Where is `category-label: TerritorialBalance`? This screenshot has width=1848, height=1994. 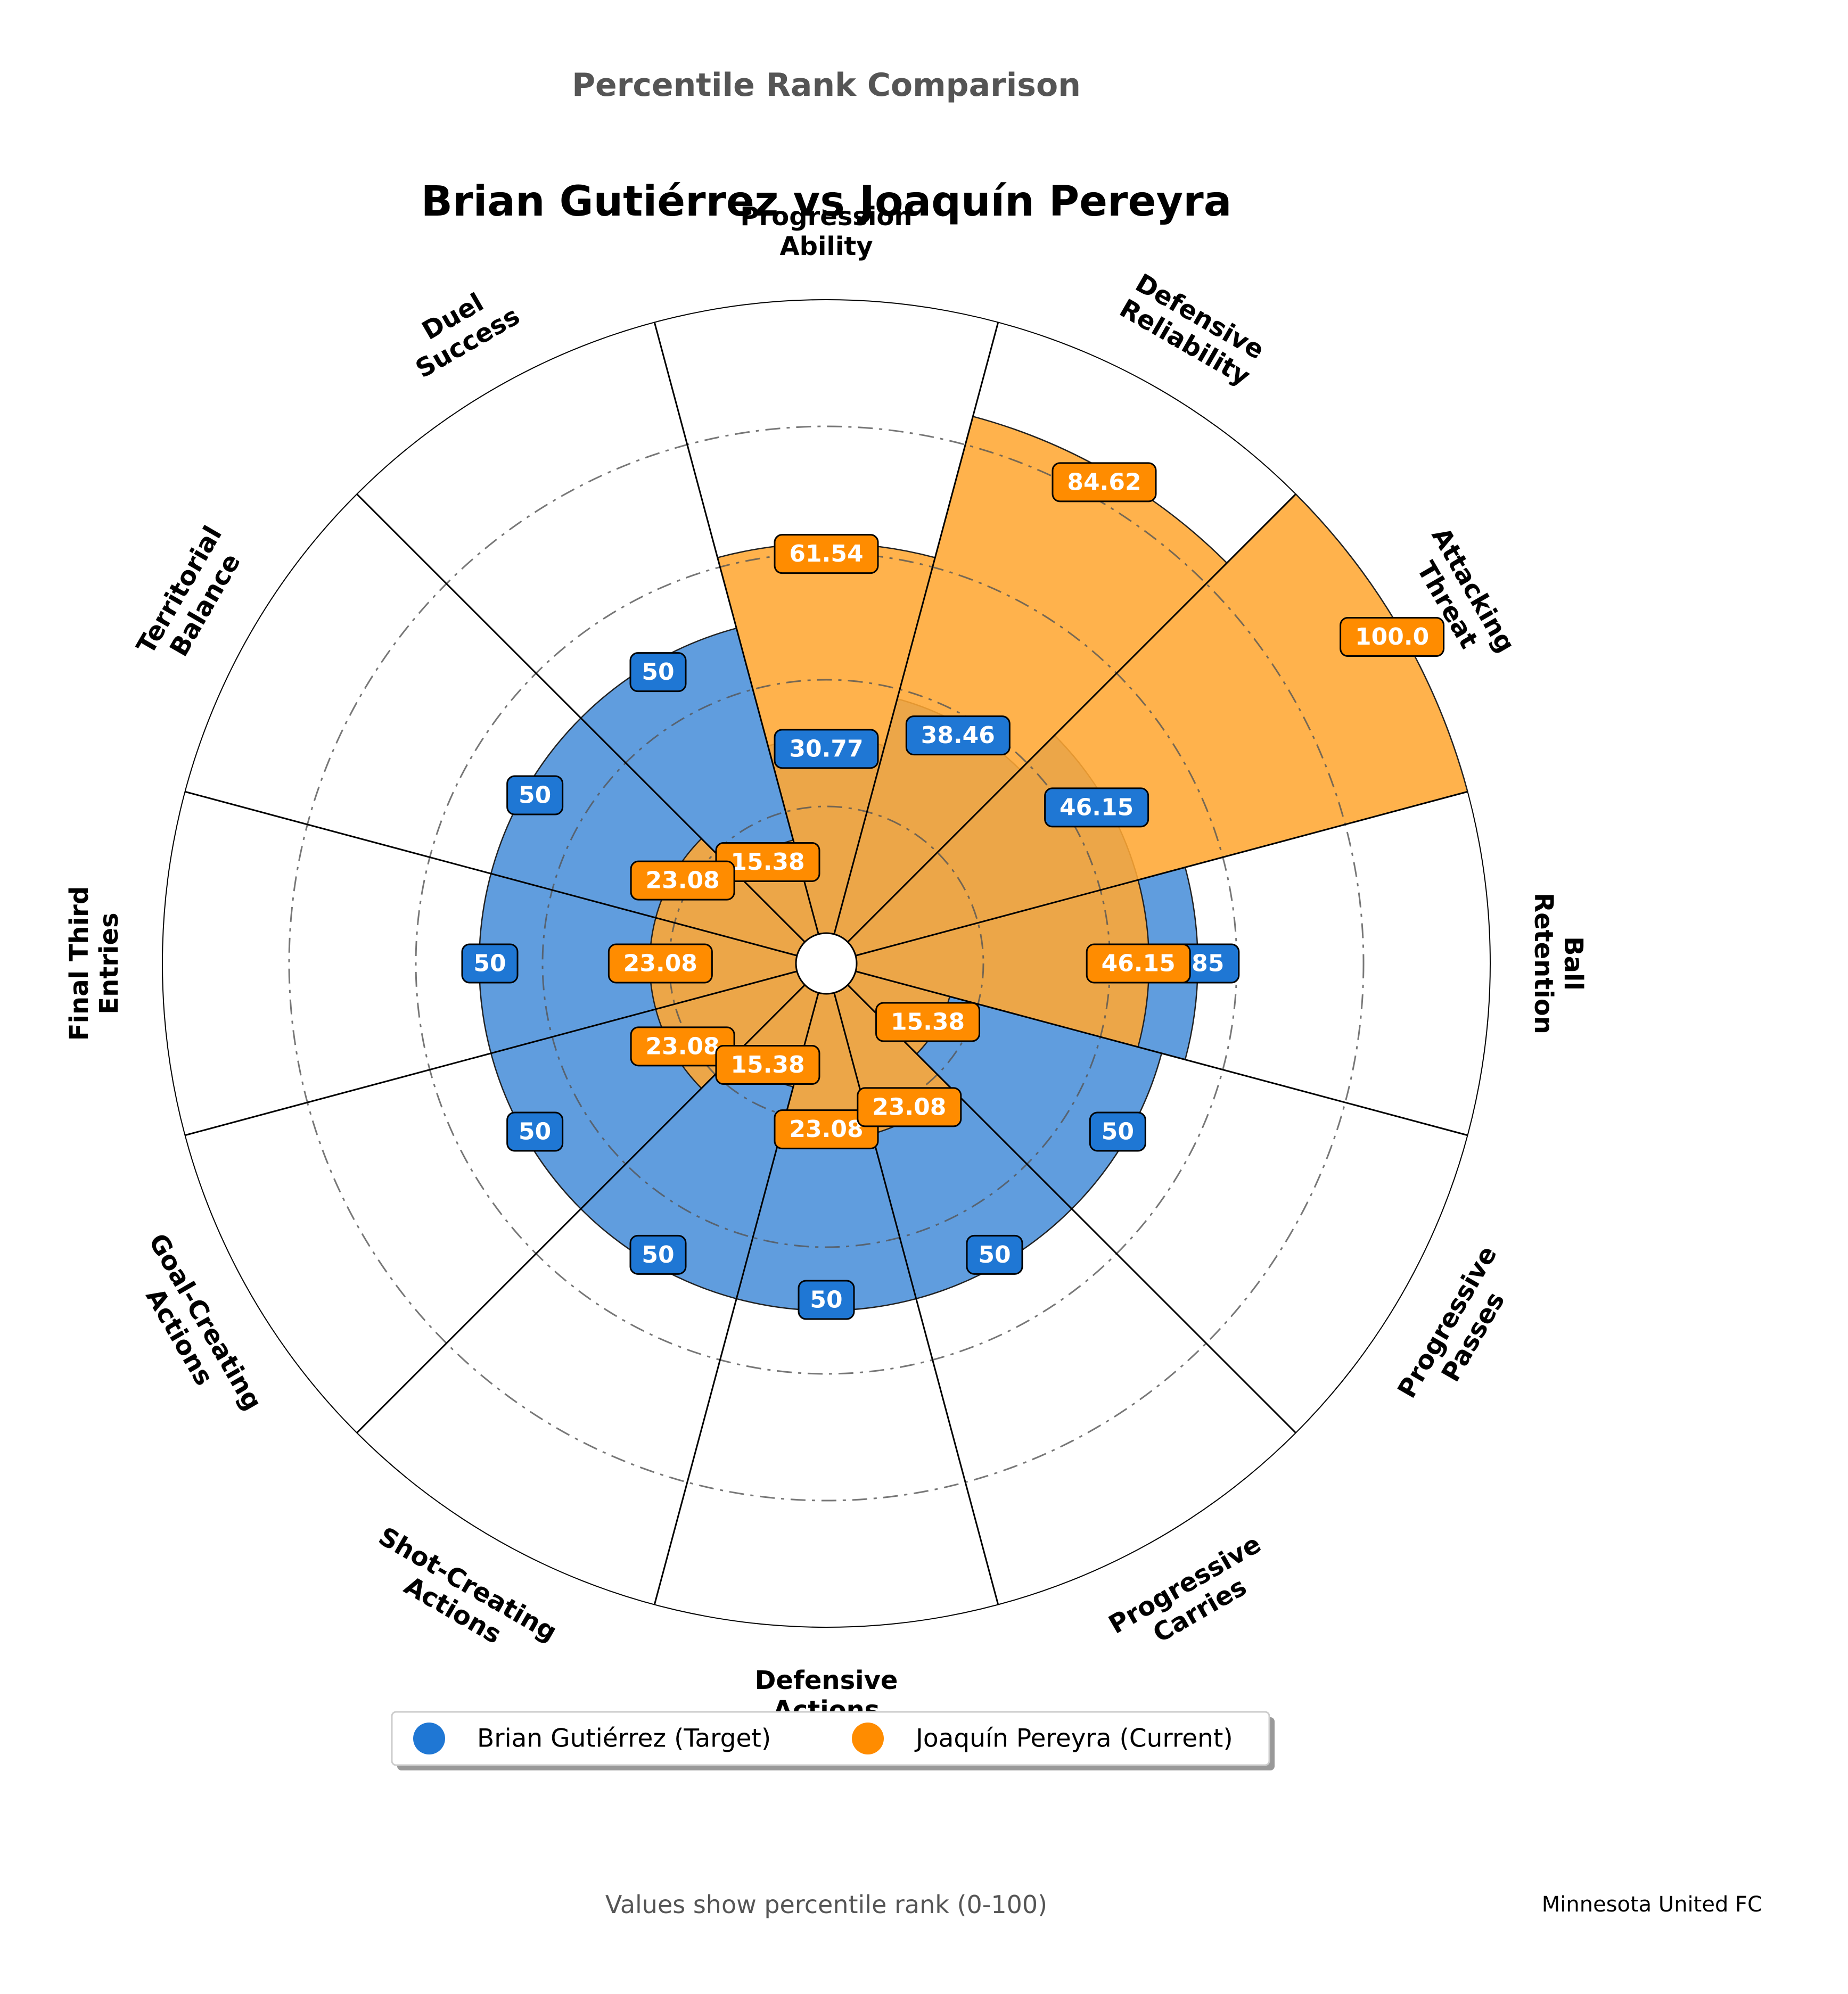 category-label: TerritorialBalance is located at coordinates (192, 597).